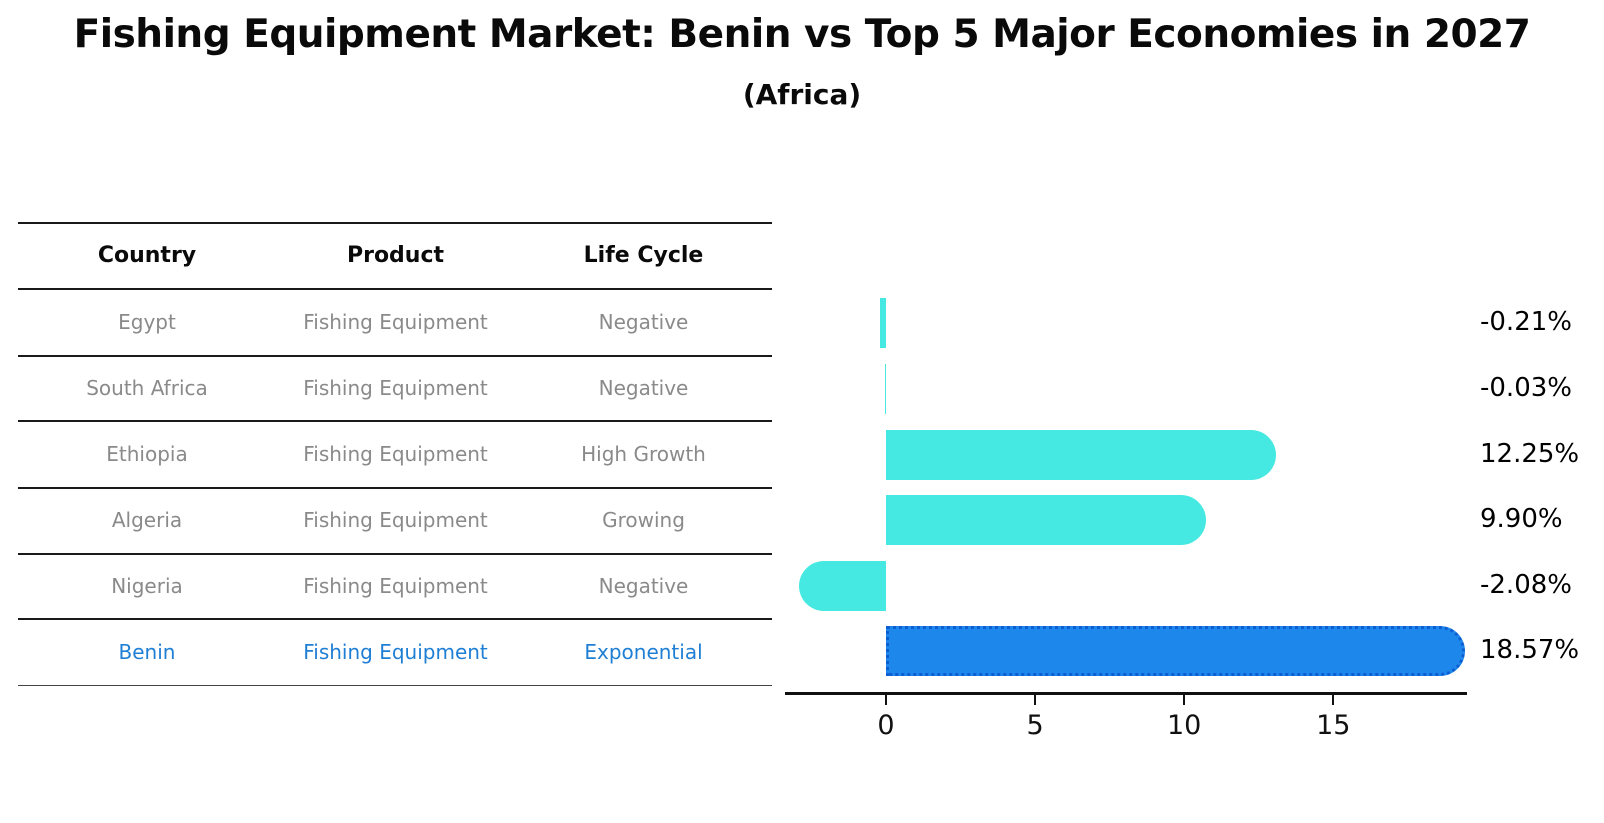  I want to click on x-tick-label: 10, so click(1184, 725).